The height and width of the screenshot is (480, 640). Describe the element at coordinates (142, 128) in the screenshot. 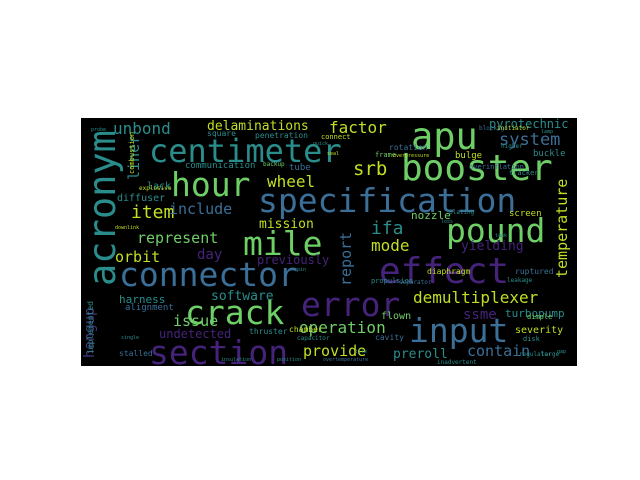

I see `word-unbond: unbond` at that location.